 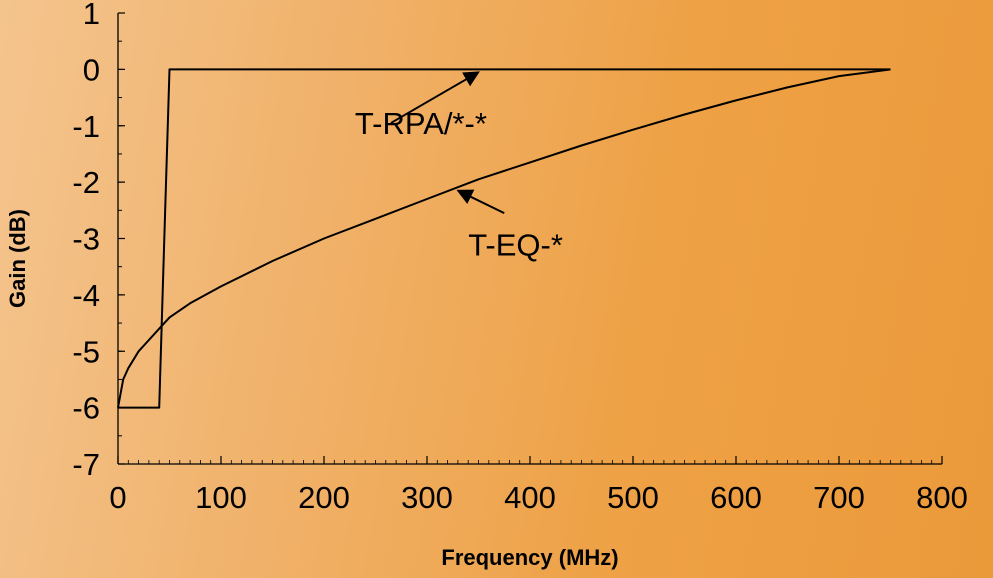 I want to click on annotation-label-1: T-RPA/*-*, so click(x=421, y=123).